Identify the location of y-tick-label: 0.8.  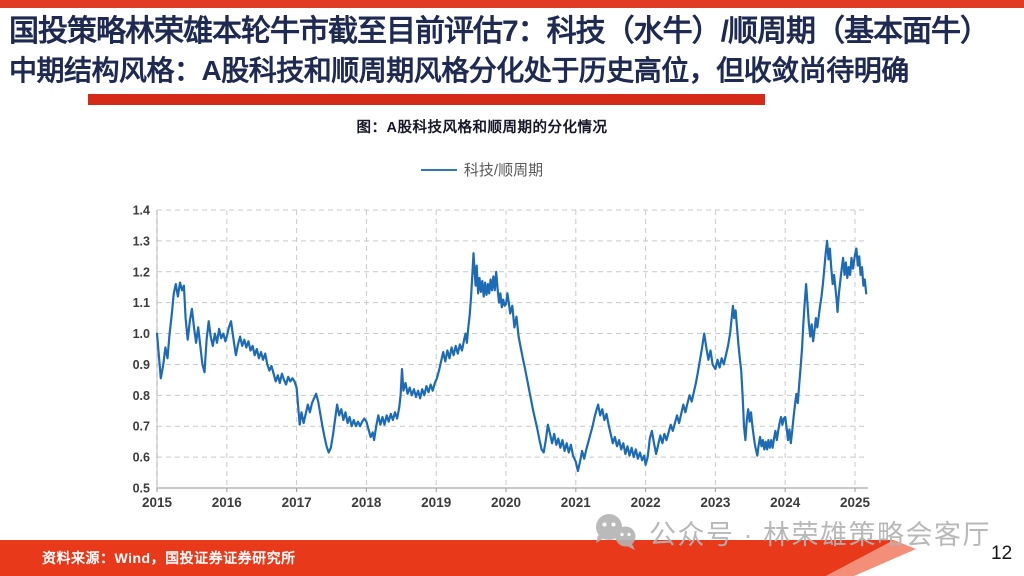
(141, 396).